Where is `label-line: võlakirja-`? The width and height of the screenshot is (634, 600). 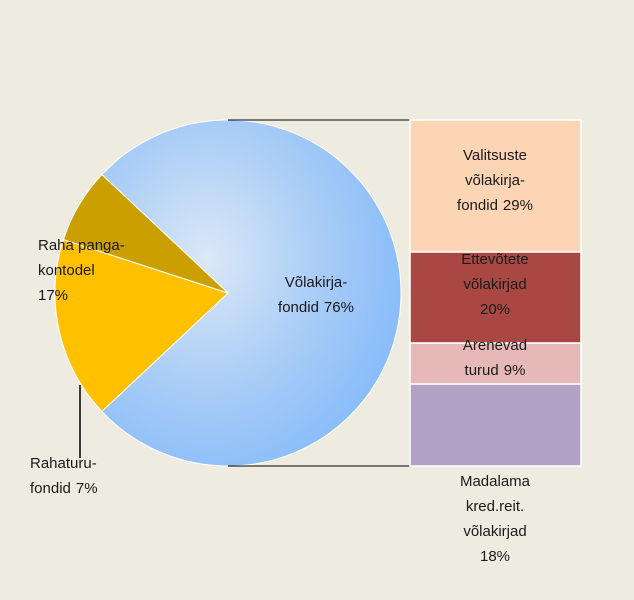
label-line: võlakirja- is located at coordinates (495, 180).